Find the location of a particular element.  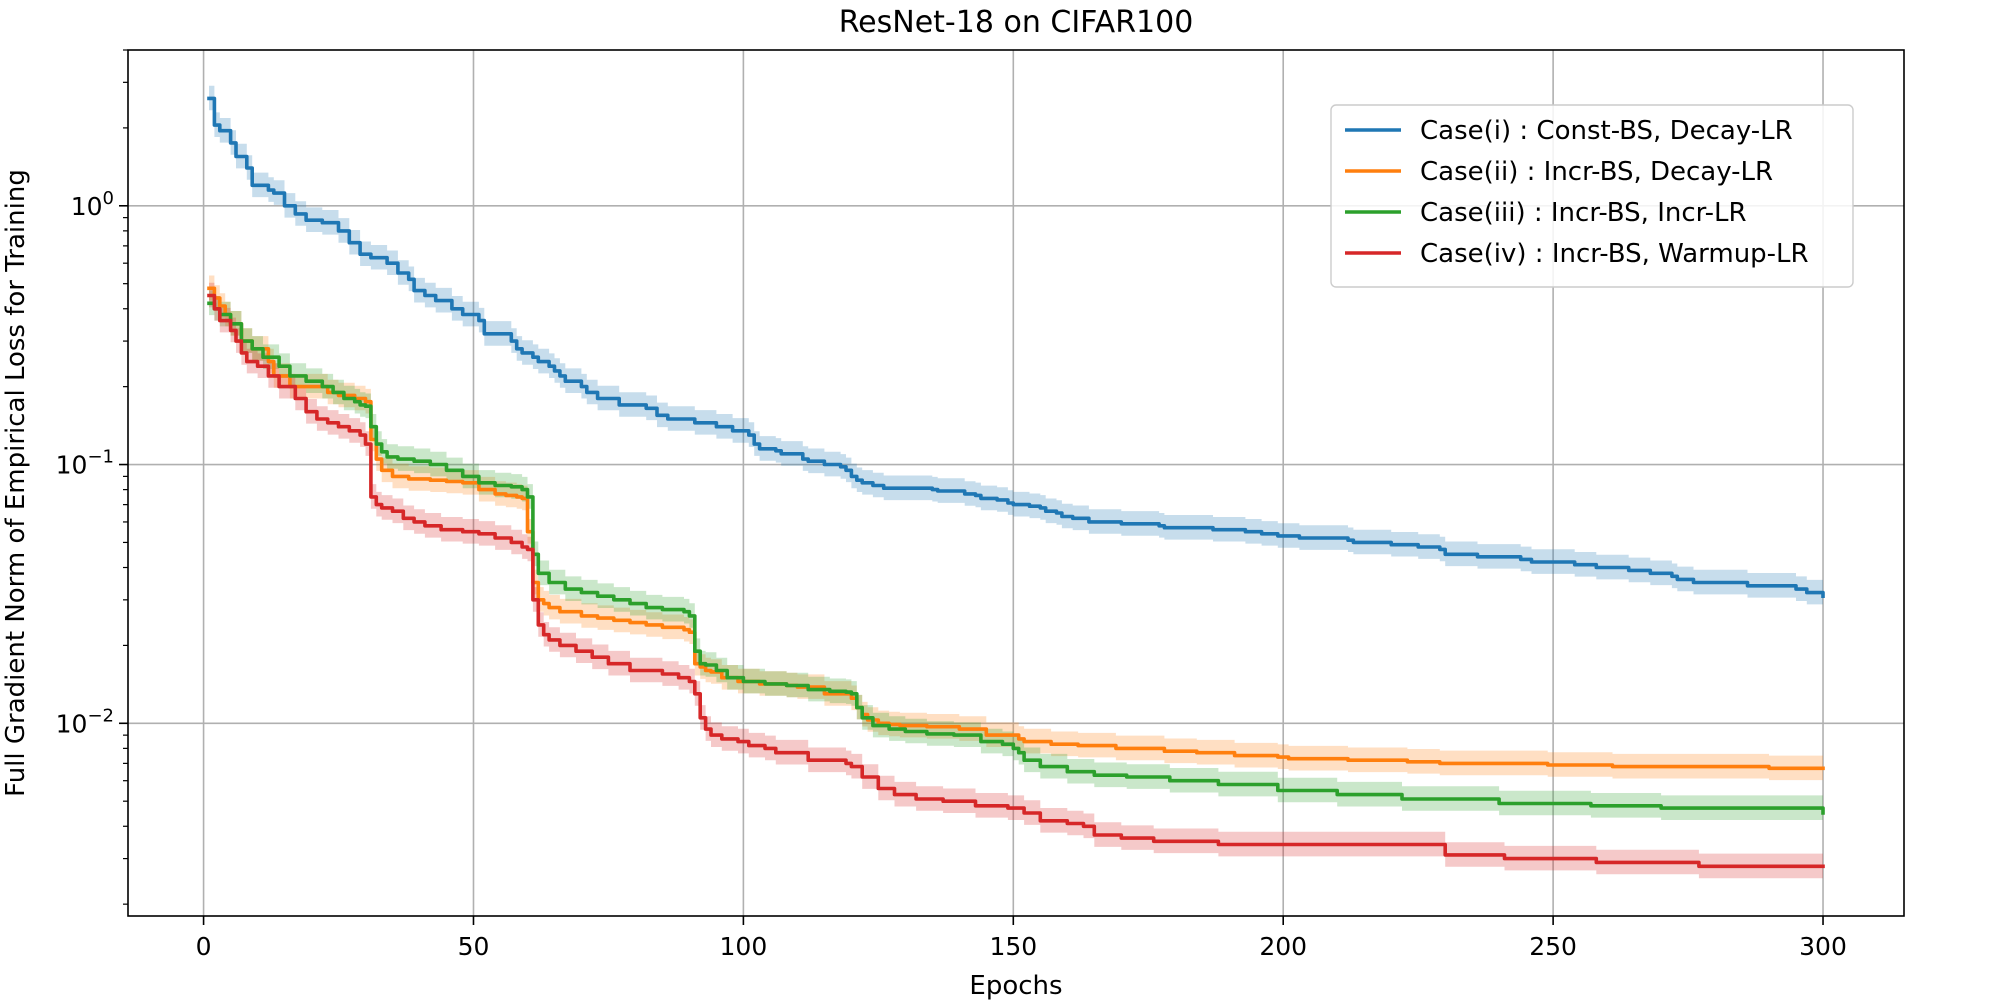

legend-box is located at coordinates (1592, 196).